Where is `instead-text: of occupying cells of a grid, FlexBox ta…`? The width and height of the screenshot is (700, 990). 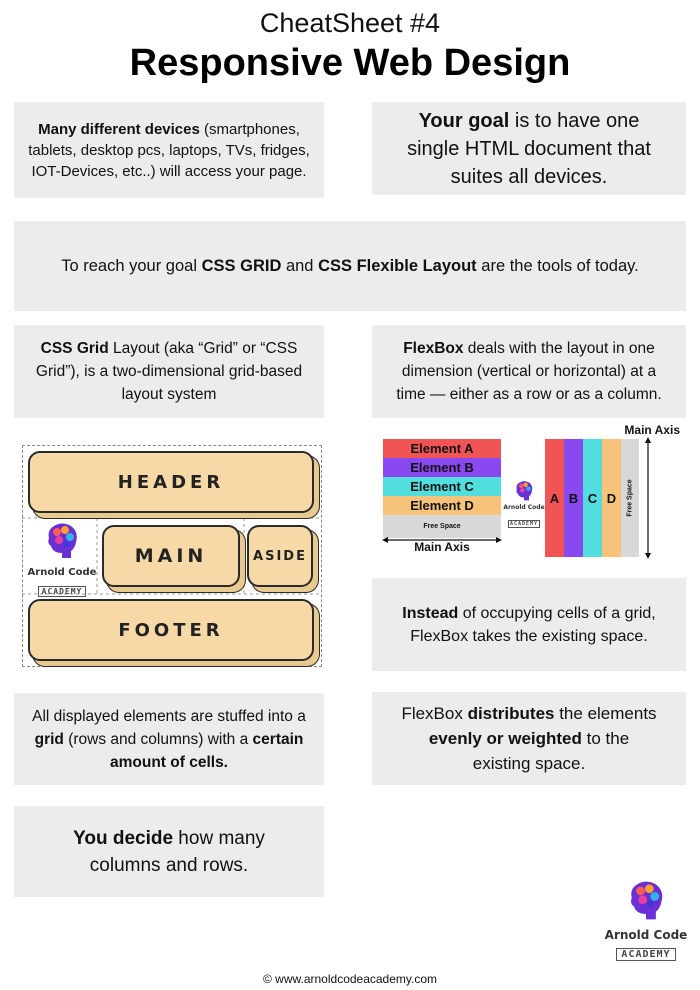 instead-text: of occupying cells of a grid, FlexBox ta… is located at coordinates (533, 624).